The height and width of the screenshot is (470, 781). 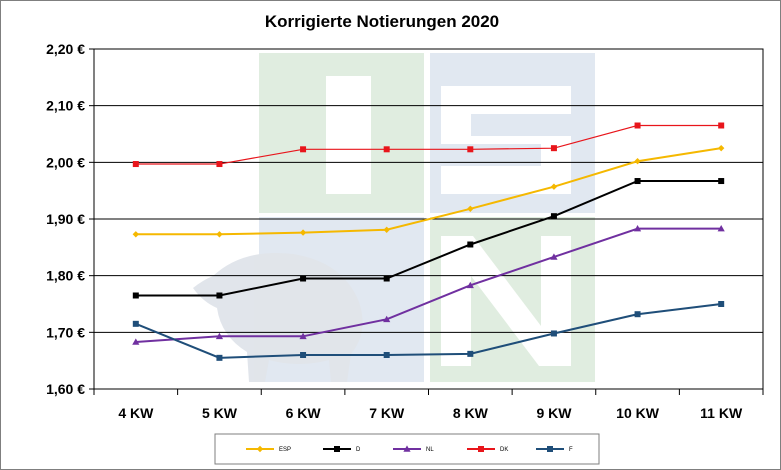 I want to click on x-tick-label: 5 KW, so click(x=220, y=413).